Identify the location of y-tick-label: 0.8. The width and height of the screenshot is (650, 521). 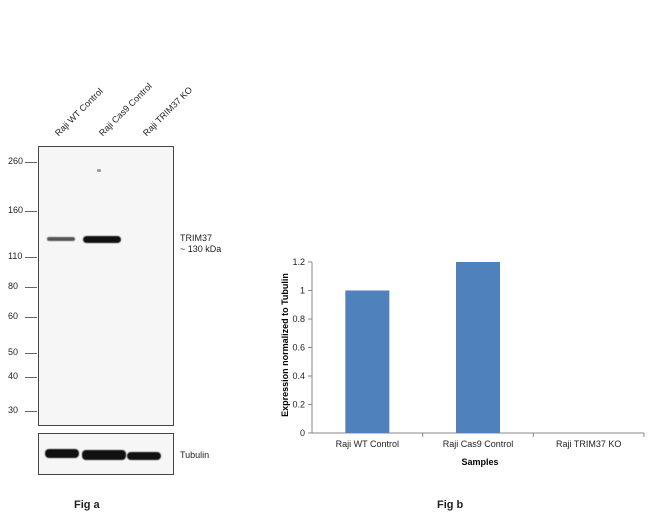
(298, 319).